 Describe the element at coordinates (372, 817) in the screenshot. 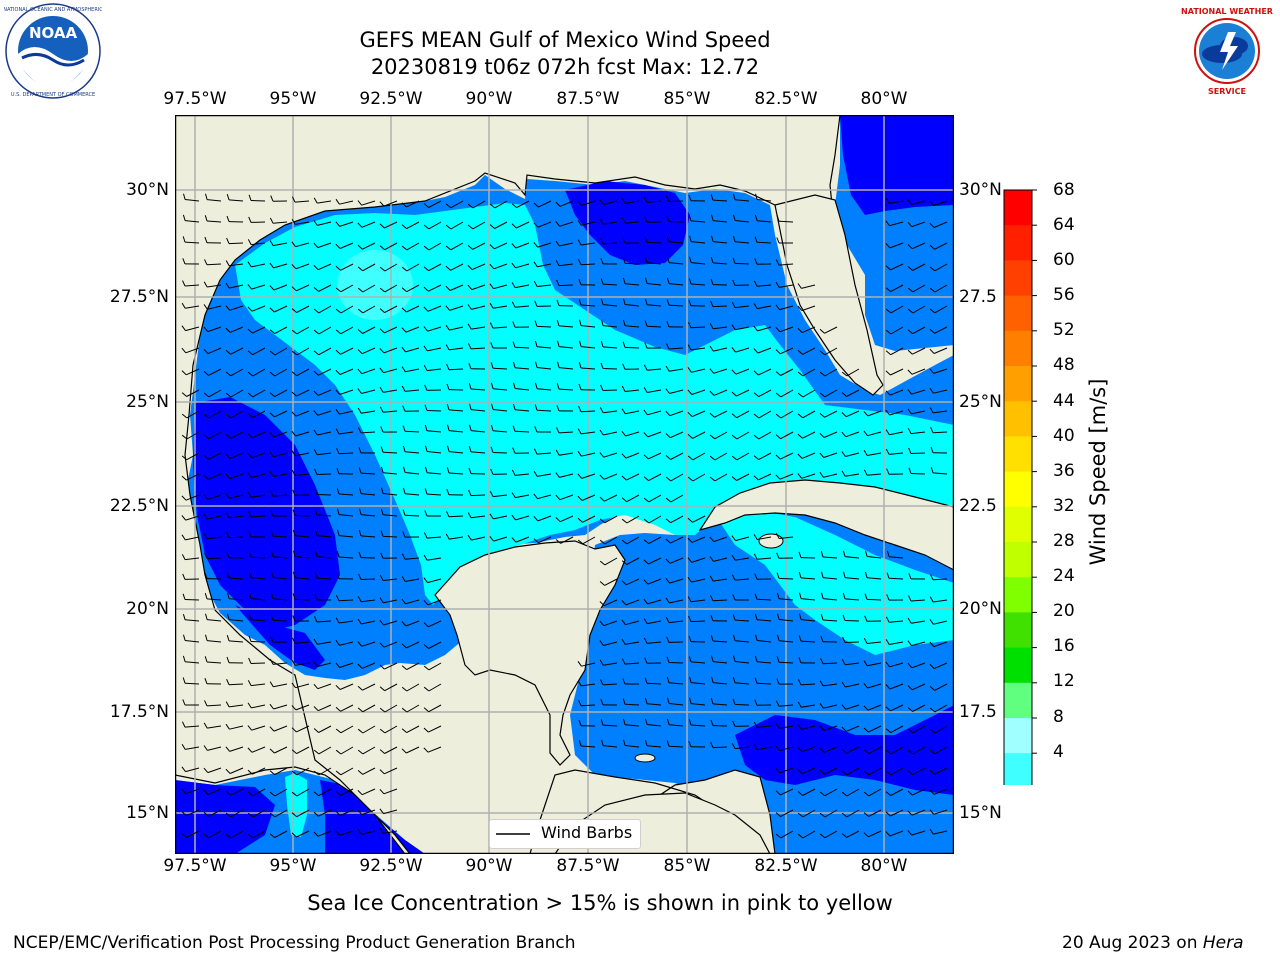

I see `calm-zone-pacific-east` at that location.